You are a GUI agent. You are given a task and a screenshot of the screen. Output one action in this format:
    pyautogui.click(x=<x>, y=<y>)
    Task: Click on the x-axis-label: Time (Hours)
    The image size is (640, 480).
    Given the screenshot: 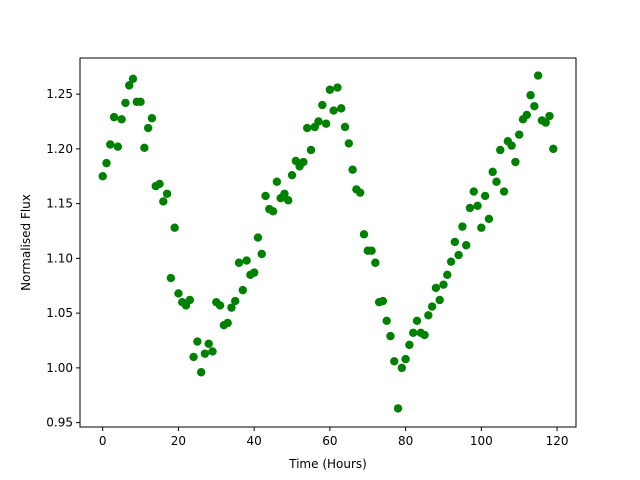 What is the action you would take?
    pyautogui.click(x=327, y=464)
    